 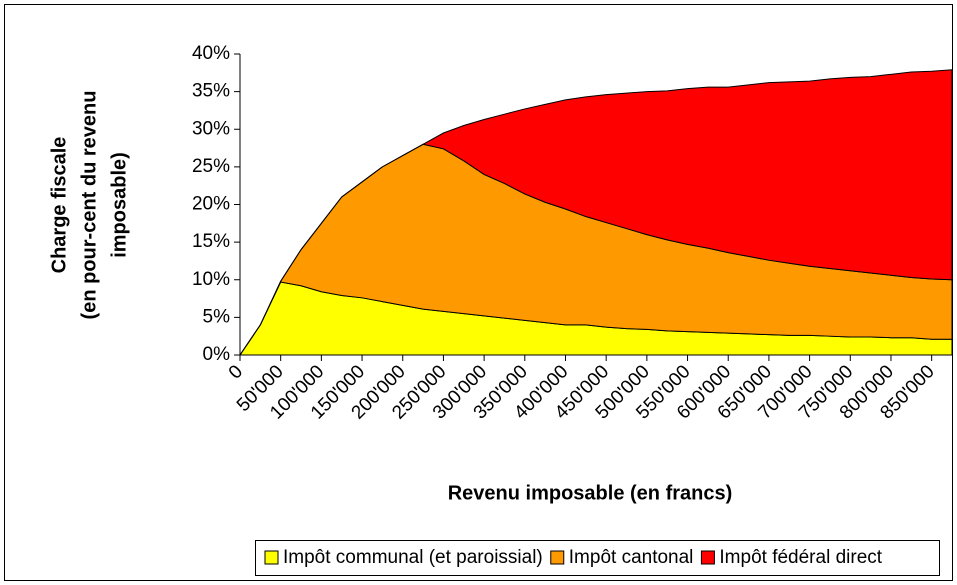 What do you see at coordinates (211, 279) in the screenshot?
I see `y-tick-label: 10%` at bounding box center [211, 279].